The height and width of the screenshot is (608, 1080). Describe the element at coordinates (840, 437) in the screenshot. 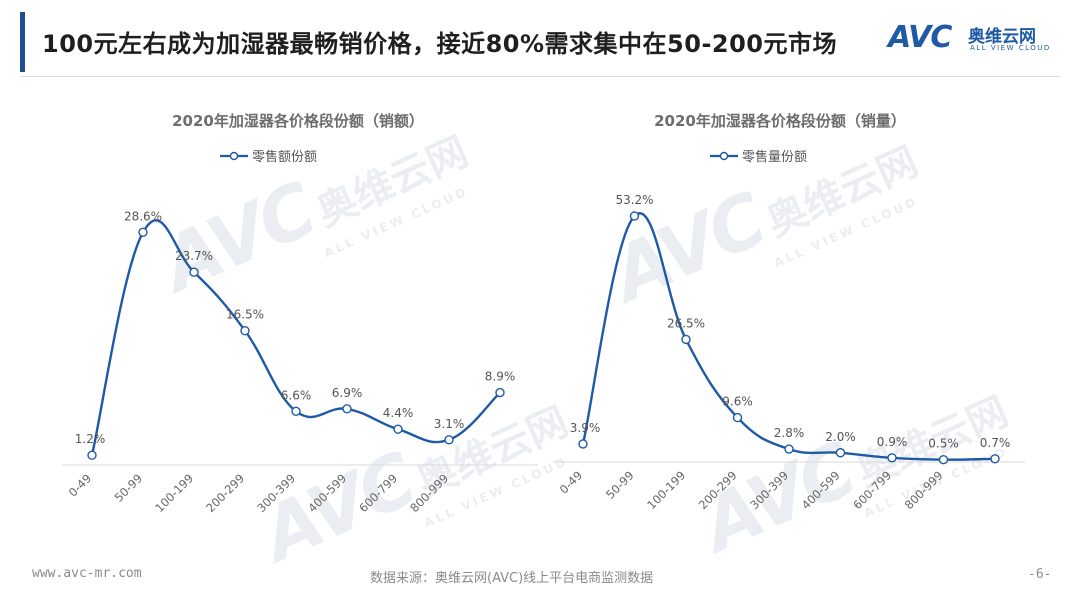

I see `data-label: 2.0%` at that location.